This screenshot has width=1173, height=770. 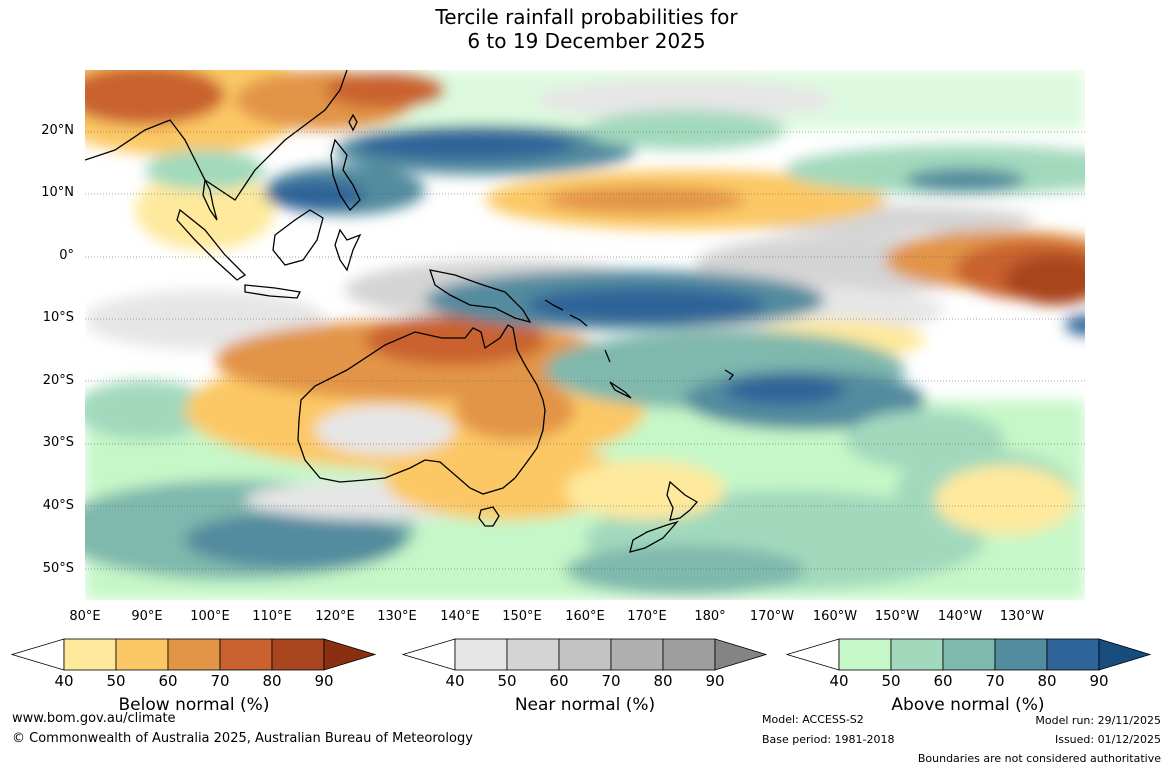 I want to click on malay-peninsula-outline, so click(x=210, y=199).